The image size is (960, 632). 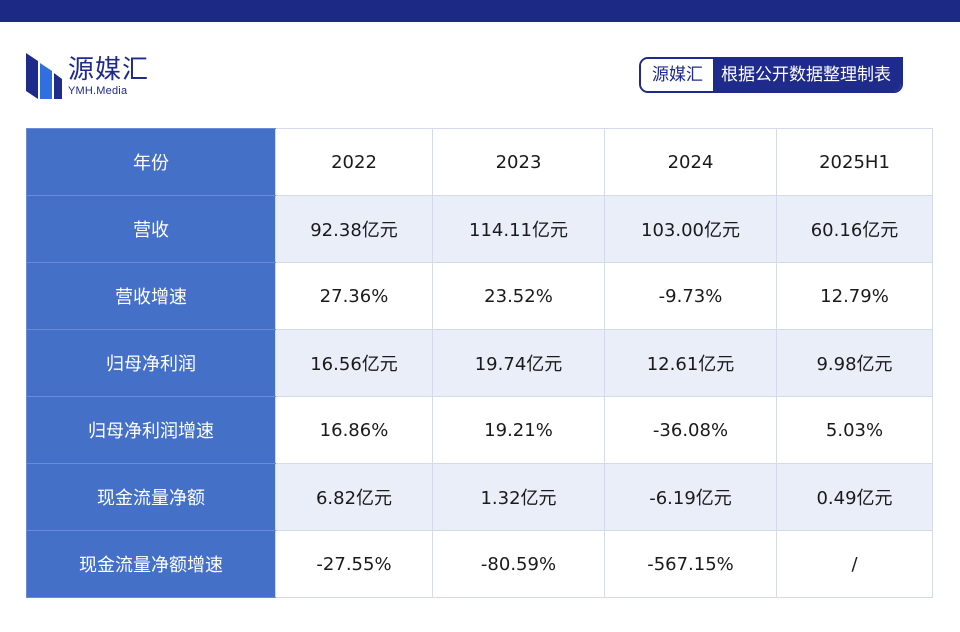 I want to click on table-cell: 19.74亿元, so click(x=518, y=363).